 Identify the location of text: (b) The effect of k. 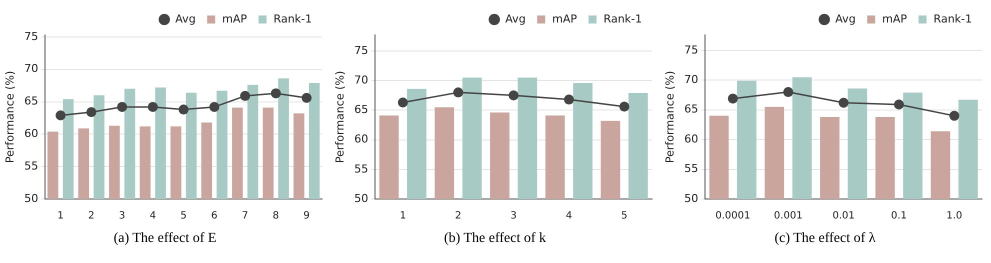
(495, 239).